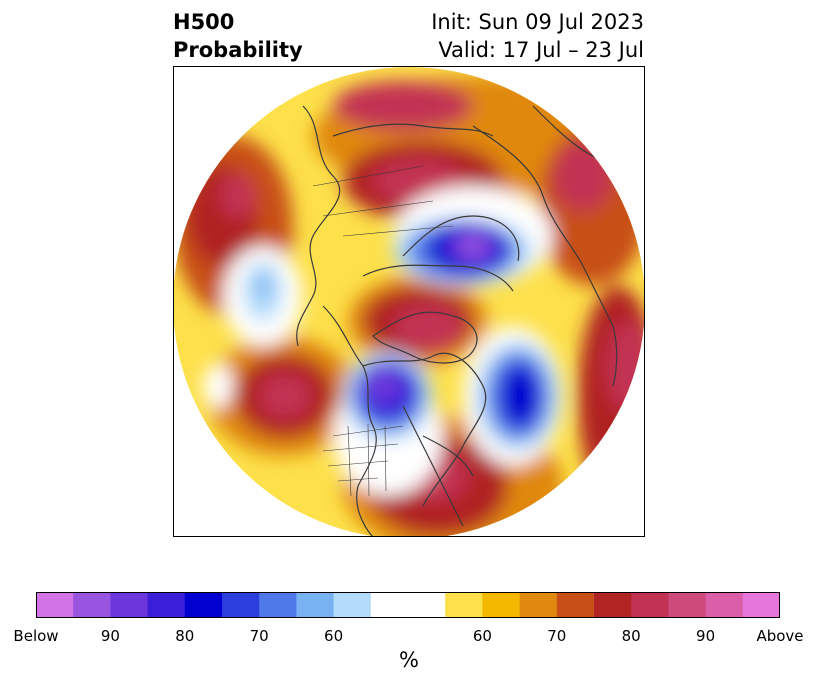 Image resolution: width=819 pixels, height=686 pixels. I want to click on colorbar, so click(408, 605).